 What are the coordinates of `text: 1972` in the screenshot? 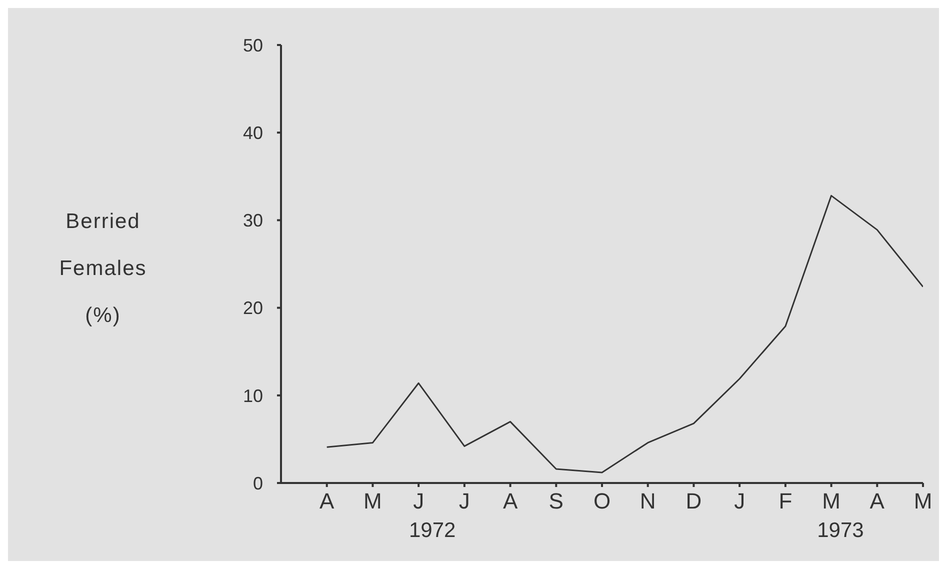 It's located at (432, 531).